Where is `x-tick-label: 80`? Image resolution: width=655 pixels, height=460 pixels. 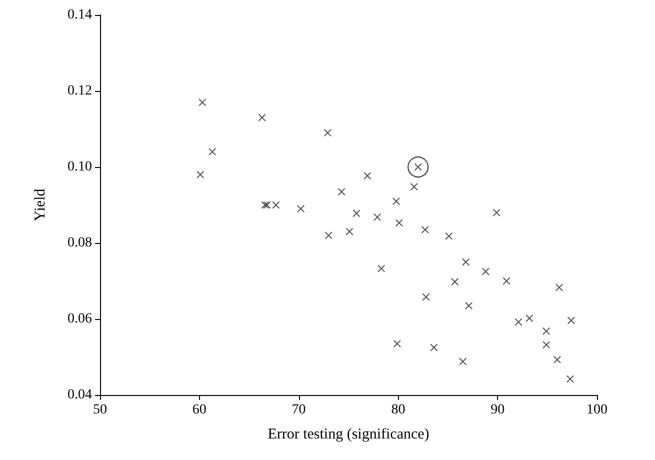
x-tick-label: 80 is located at coordinates (398, 410).